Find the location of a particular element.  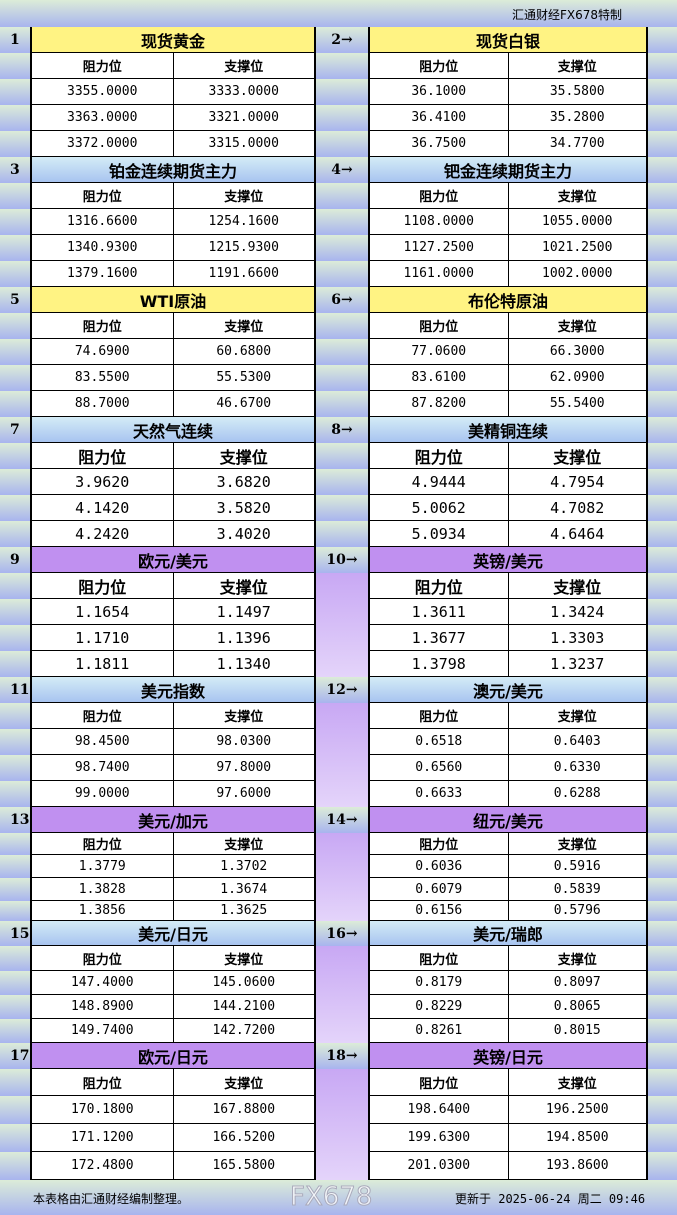

support-value: 3.6820 is located at coordinates (243, 481).